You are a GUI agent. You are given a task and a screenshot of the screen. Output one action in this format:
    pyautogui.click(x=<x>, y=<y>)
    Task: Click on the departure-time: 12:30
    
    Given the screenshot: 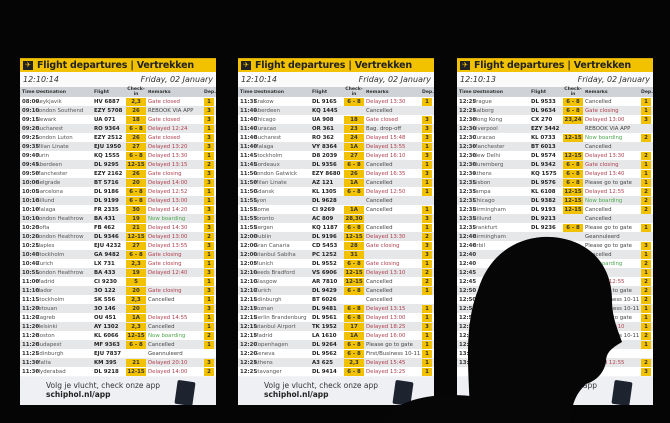 What is the action you would take?
    pyautogui.click(x=468, y=119)
    